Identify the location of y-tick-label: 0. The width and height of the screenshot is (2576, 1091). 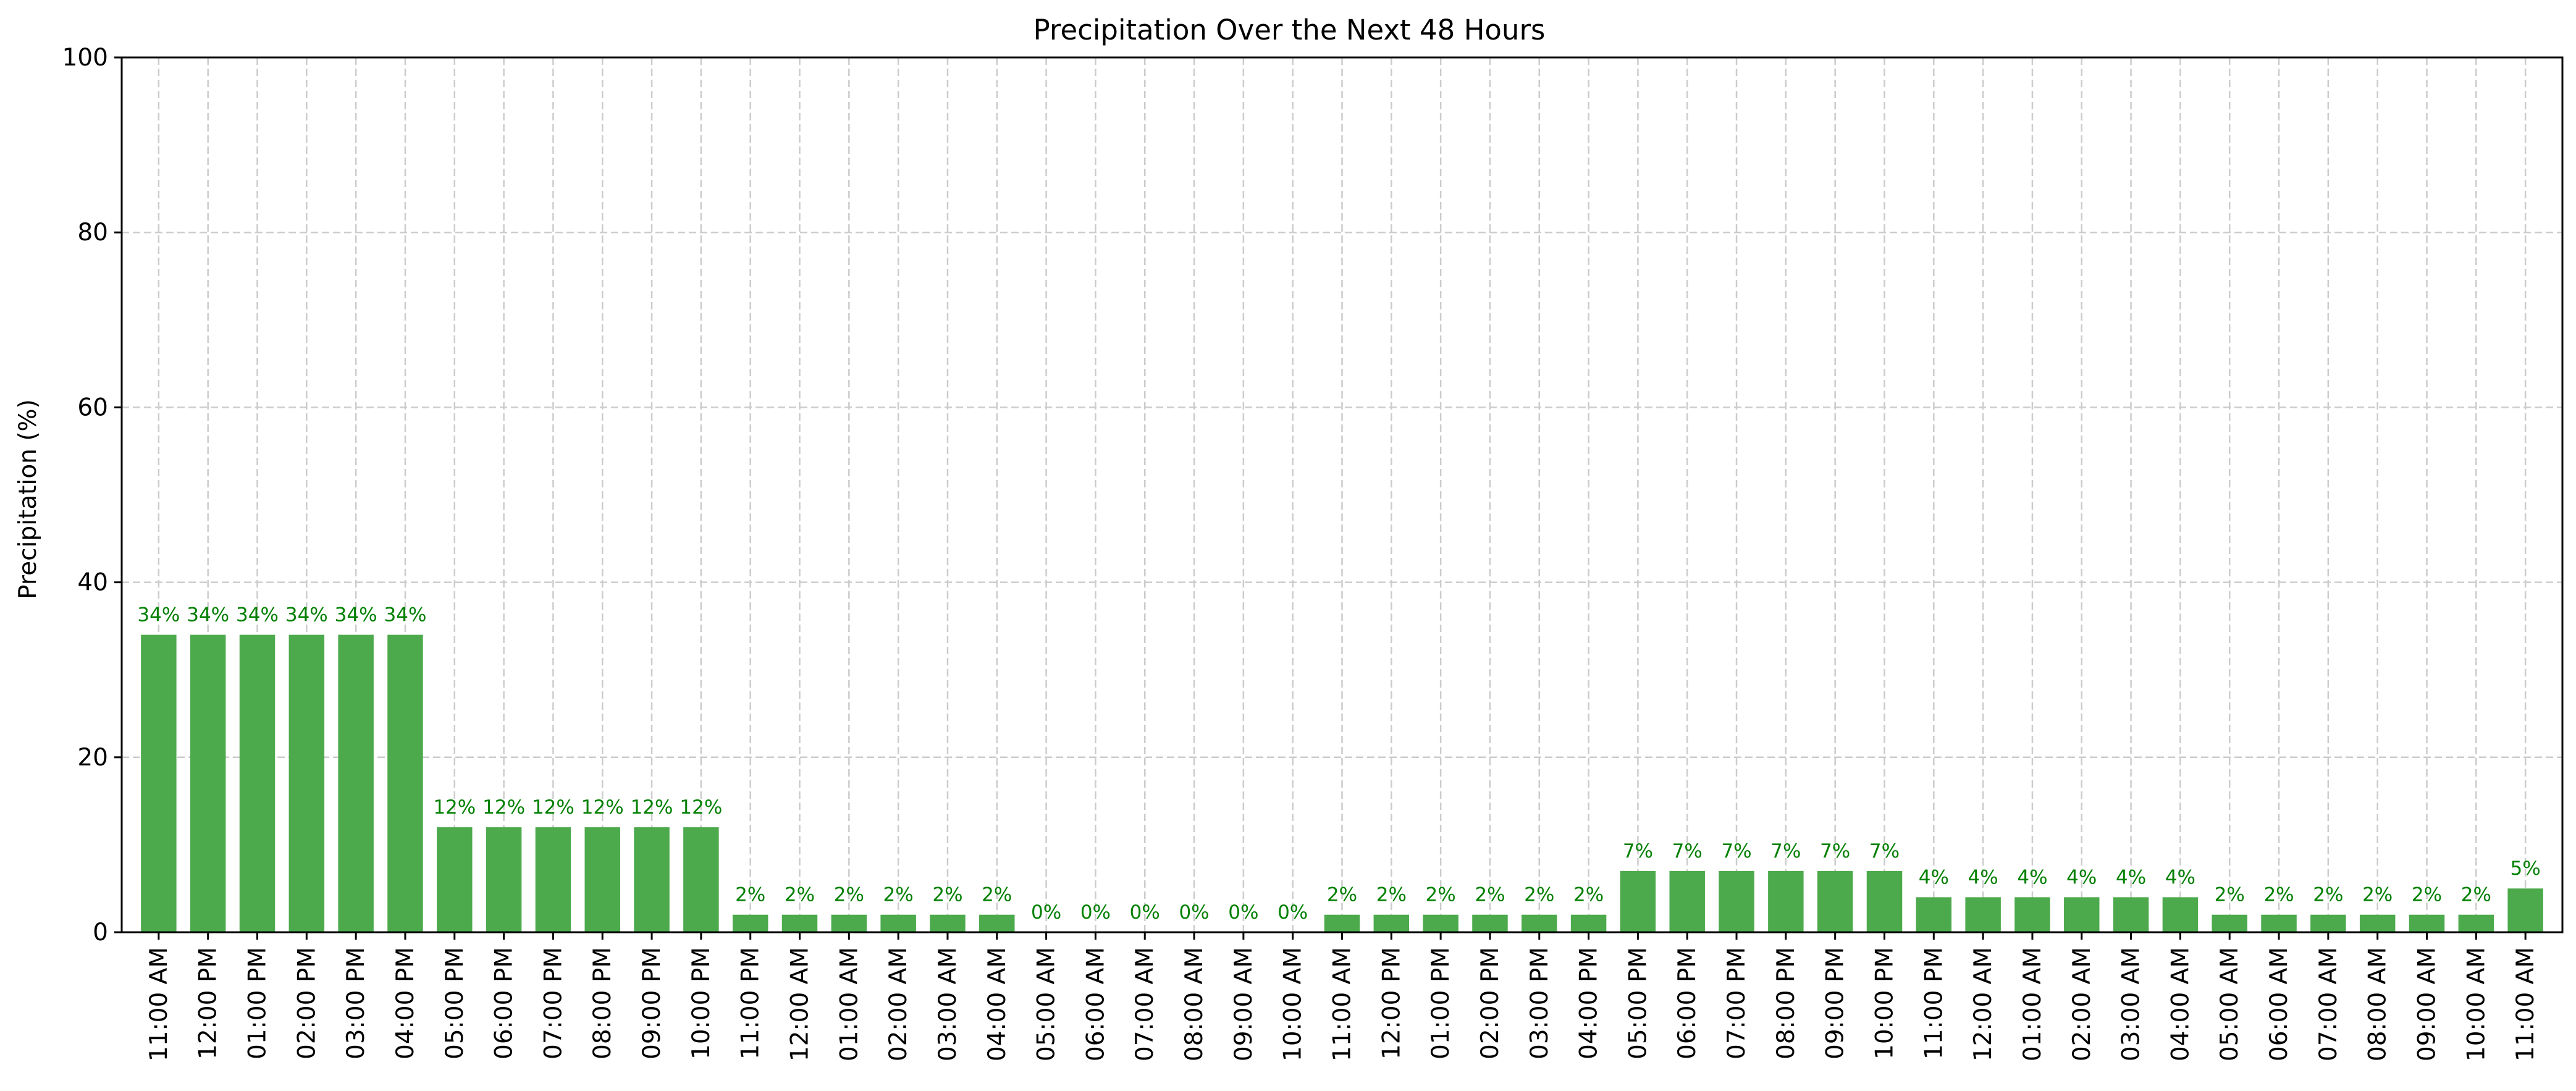
(101, 932).